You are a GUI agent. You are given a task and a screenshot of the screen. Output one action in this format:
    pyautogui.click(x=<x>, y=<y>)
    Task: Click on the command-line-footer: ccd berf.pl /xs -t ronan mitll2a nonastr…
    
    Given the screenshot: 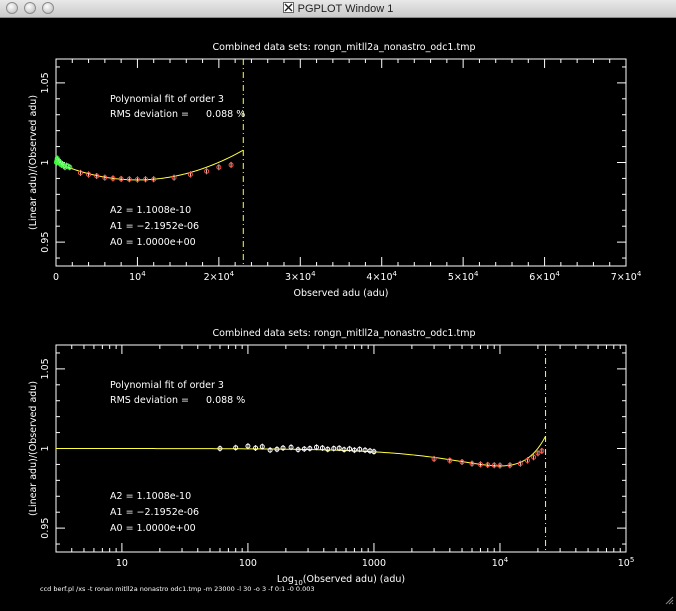 What is the action you would take?
    pyautogui.click(x=177, y=589)
    